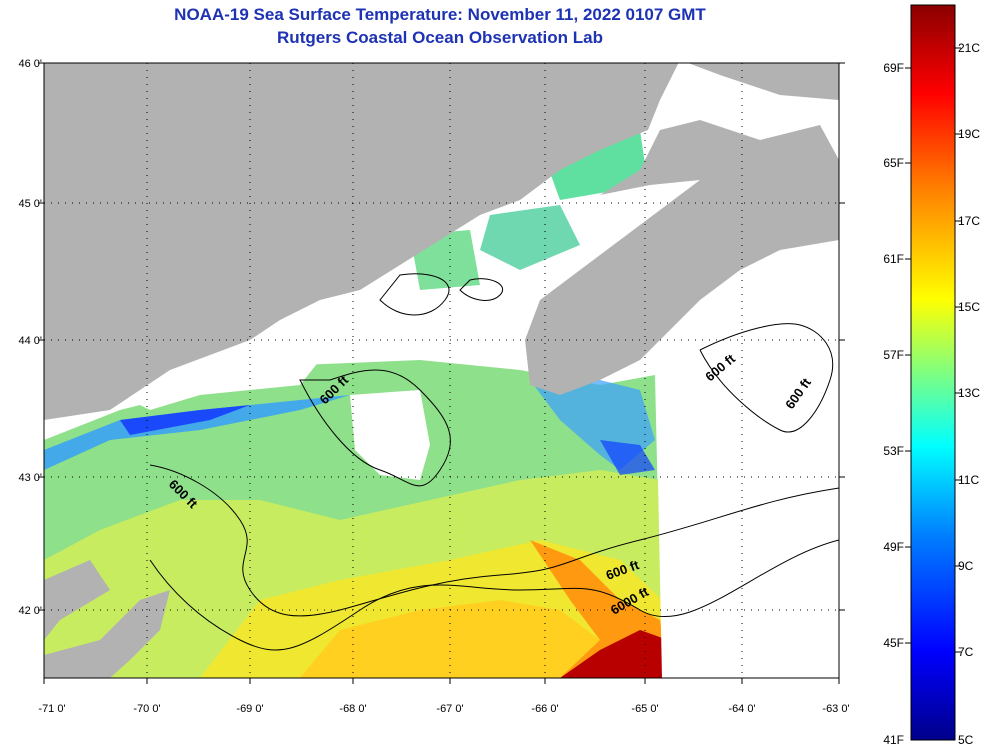  I want to click on colorbar-celsius-label: 17C, so click(969, 221).